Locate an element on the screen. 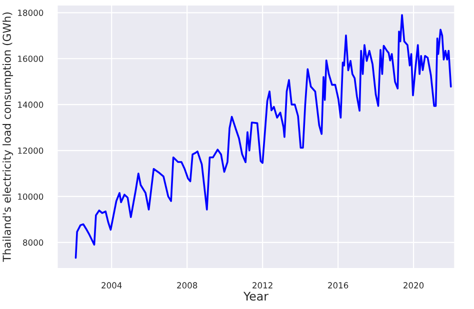  y-tick-label: 12000 is located at coordinates (31, 151).